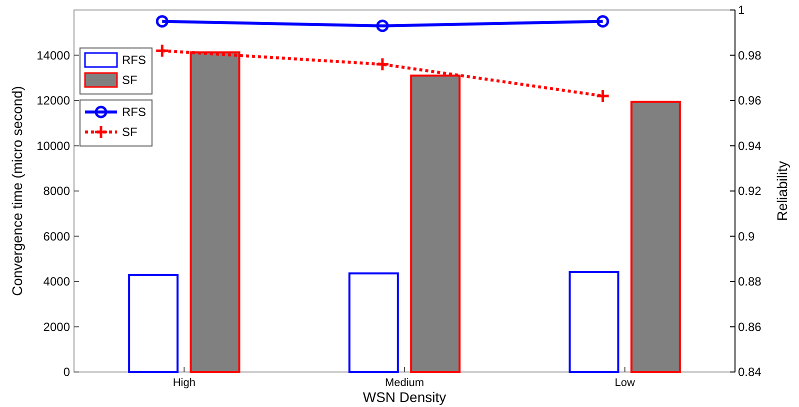 The image size is (799, 407). Describe the element at coordinates (750, 101) in the screenshot. I see `y2-tick-label: 0.96` at that location.